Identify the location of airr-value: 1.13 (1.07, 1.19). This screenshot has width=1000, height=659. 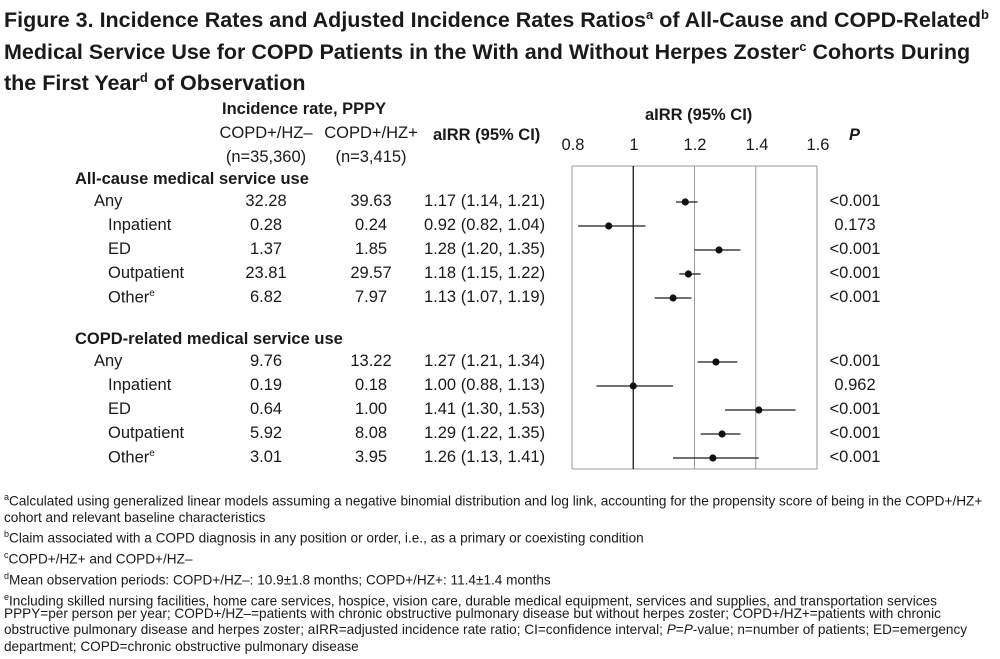
(485, 297).